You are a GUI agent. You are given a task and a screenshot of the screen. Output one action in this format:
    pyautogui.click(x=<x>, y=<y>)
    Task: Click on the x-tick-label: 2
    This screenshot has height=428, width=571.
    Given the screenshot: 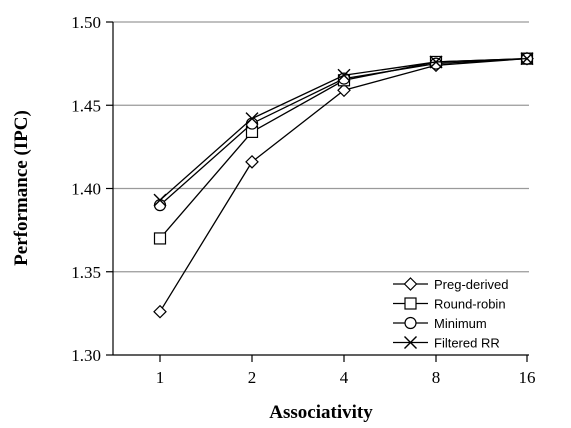 What is the action you would take?
    pyautogui.click(x=252, y=377)
    